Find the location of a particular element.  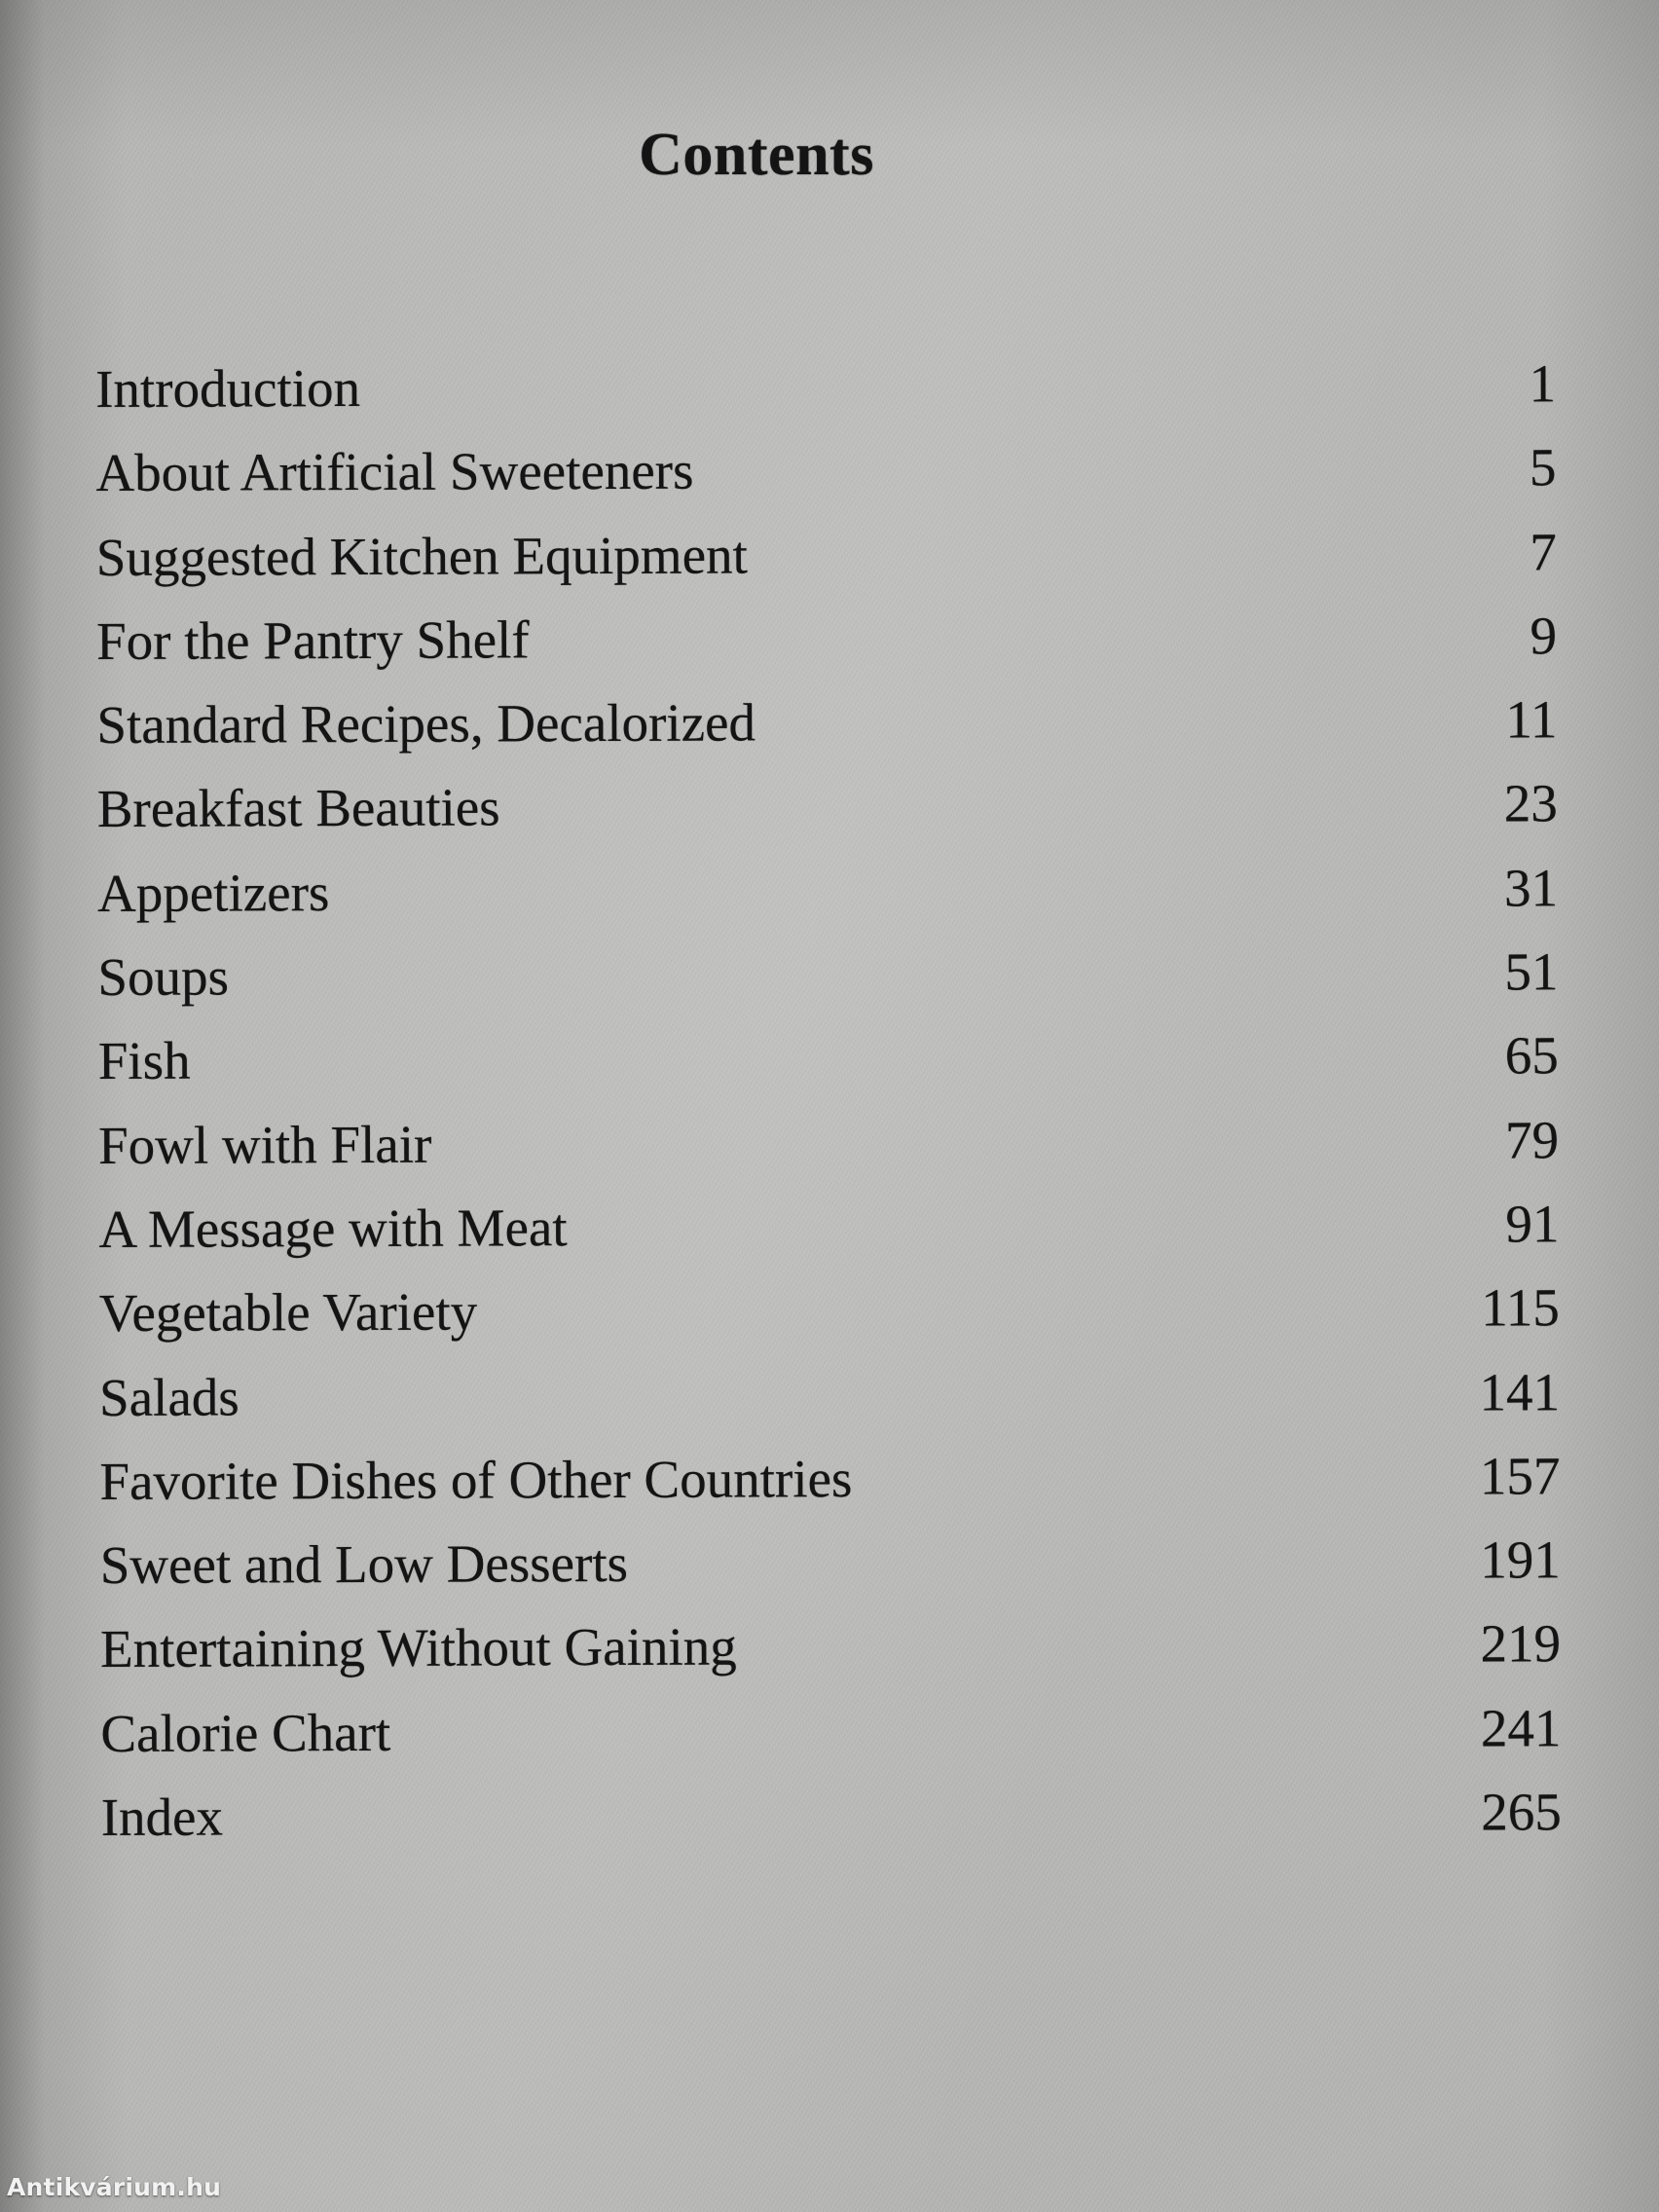

toc-entry-page-number: 9 is located at coordinates (1544, 636).